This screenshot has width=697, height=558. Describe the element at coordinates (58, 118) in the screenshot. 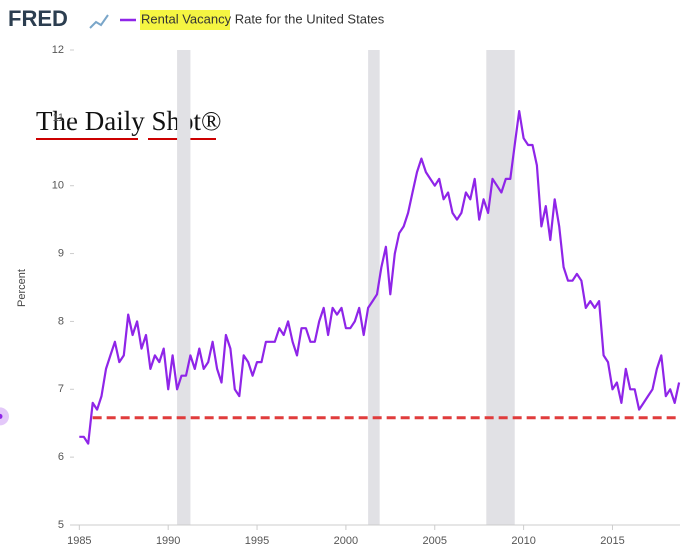

I see `y-tick-label: 11` at that location.